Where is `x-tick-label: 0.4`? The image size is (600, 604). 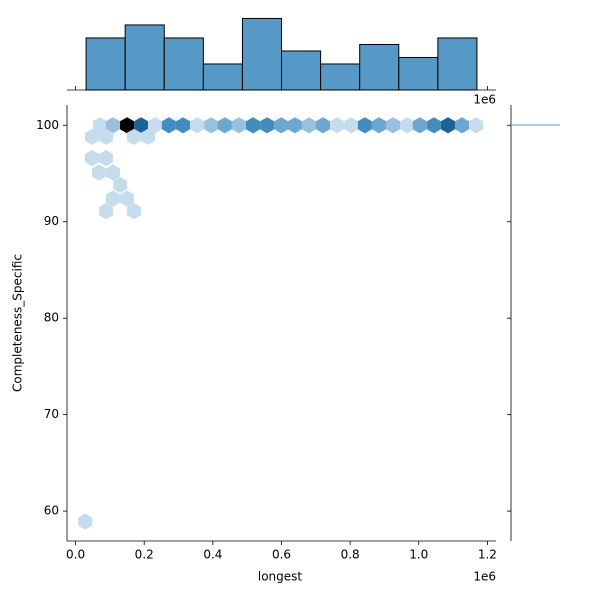
x-tick-label: 0.4 is located at coordinates (212, 555).